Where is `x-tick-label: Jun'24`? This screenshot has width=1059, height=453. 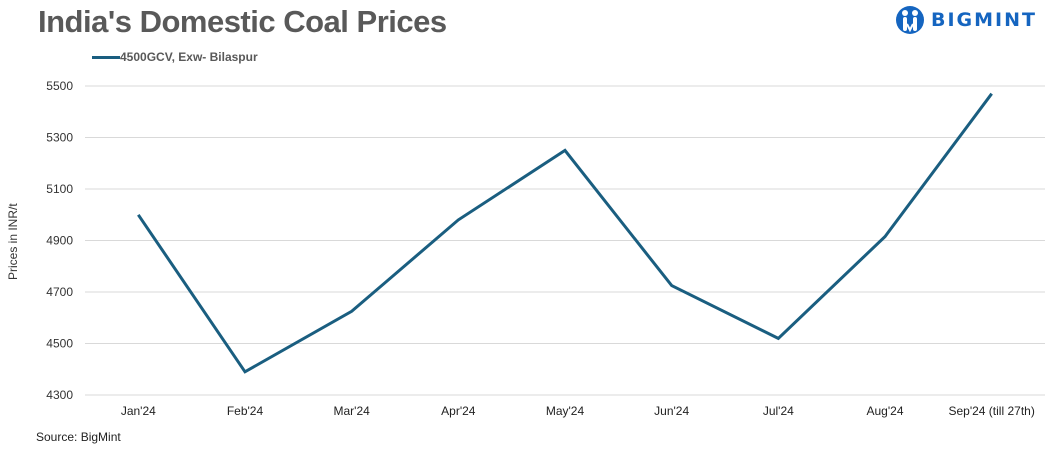
x-tick-label: Jun'24 is located at coordinates (671, 411).